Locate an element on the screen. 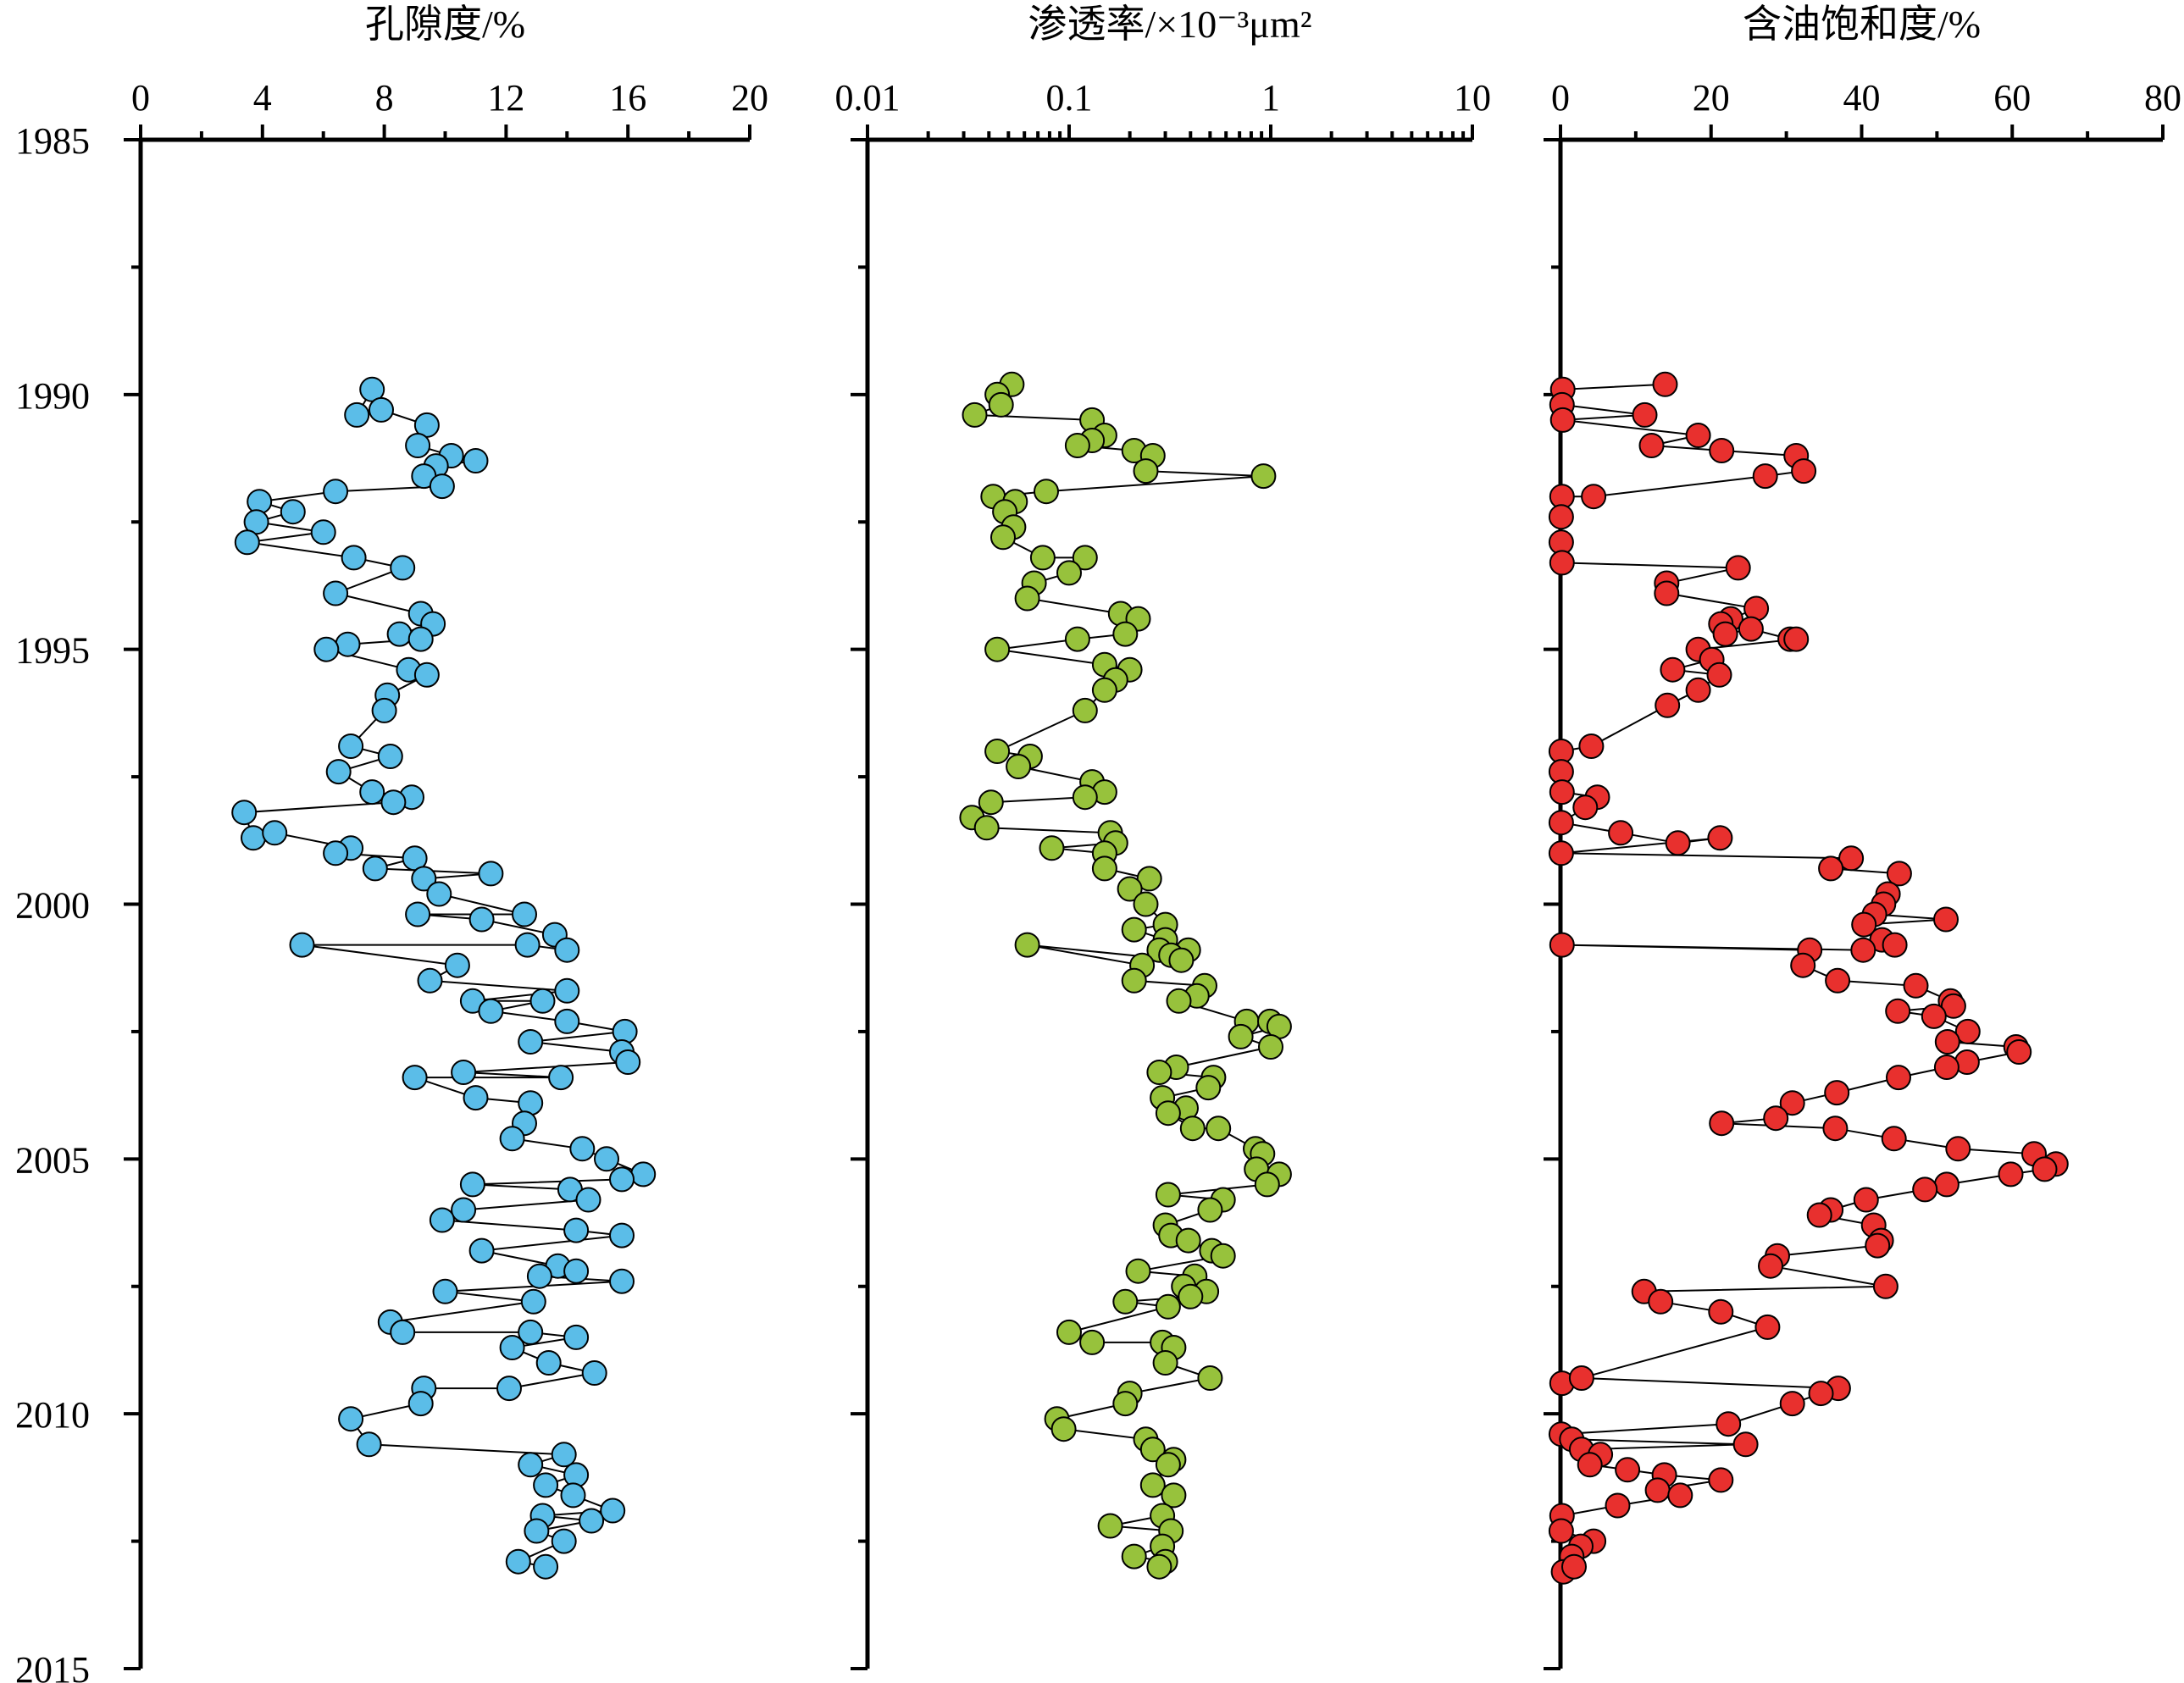  year-tick-label: 1995 is located at coordinates (52, 651).